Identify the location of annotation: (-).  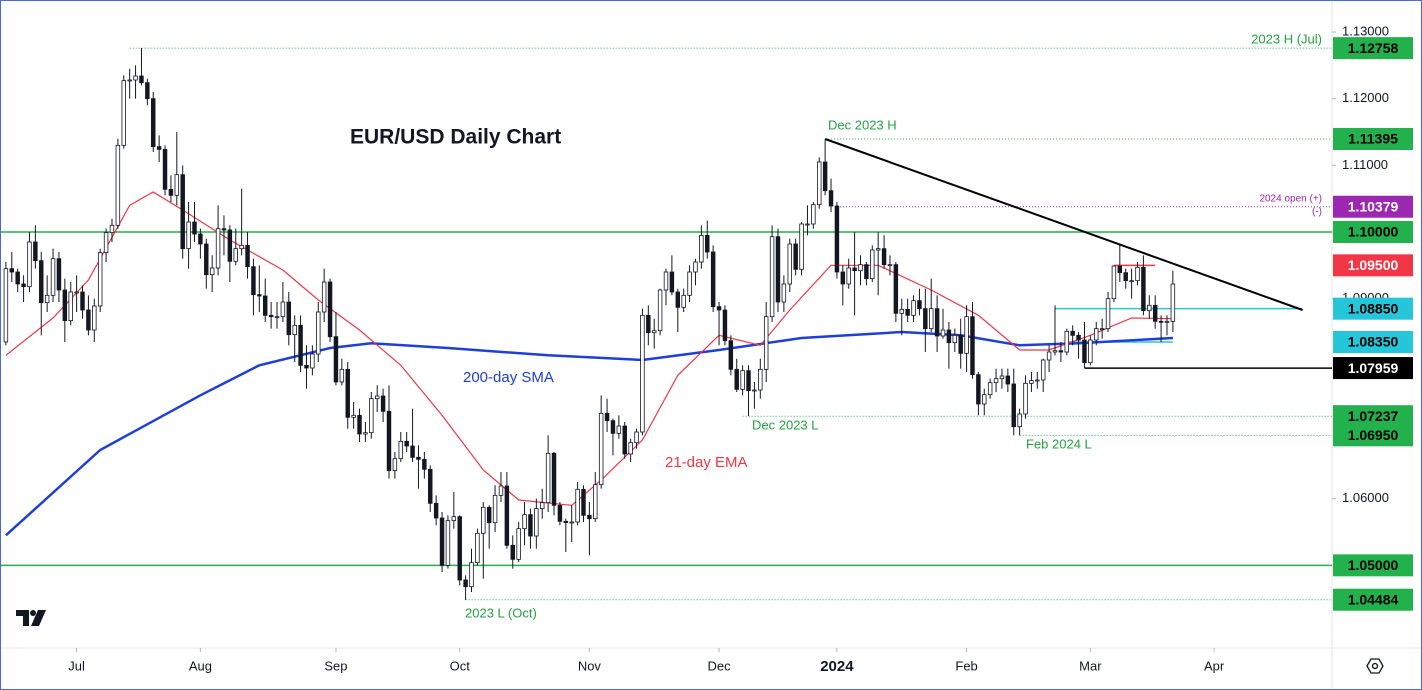
(1317, 212).